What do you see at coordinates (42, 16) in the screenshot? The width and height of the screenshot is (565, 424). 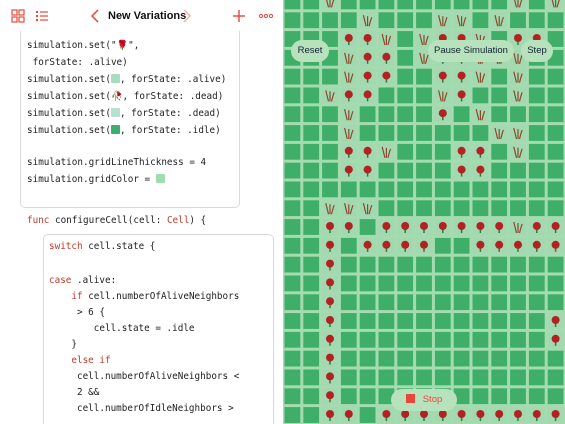 I see `list-icon` at bounding box center [42, 16].